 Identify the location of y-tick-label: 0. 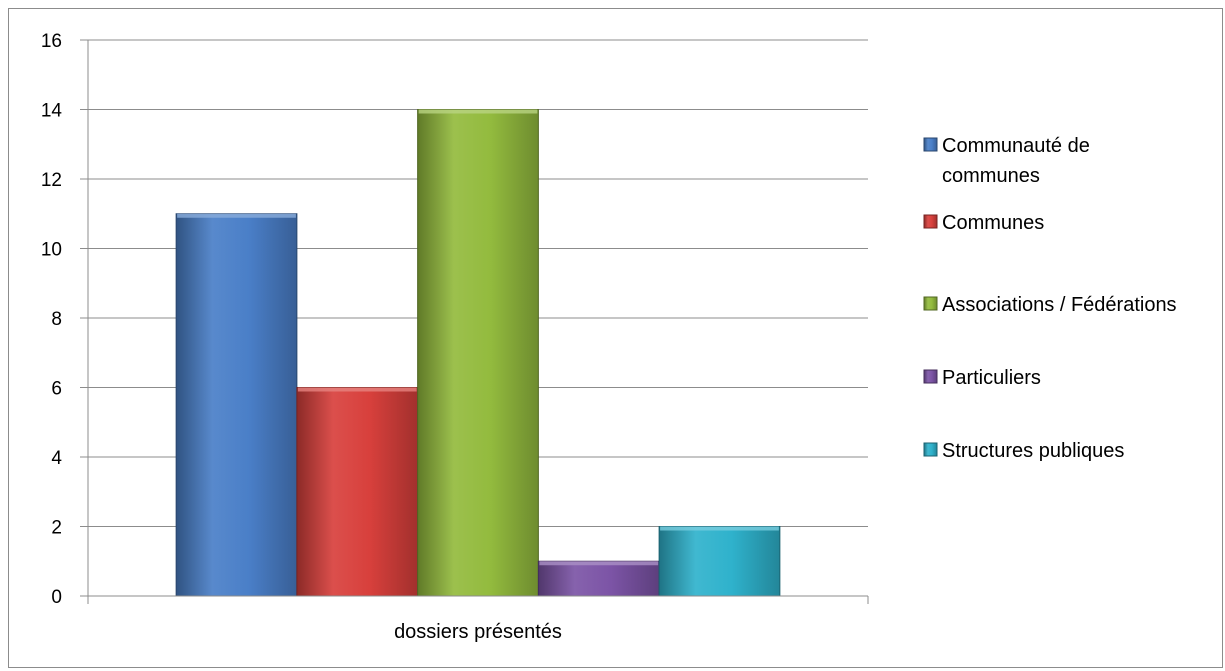
(56, 597).